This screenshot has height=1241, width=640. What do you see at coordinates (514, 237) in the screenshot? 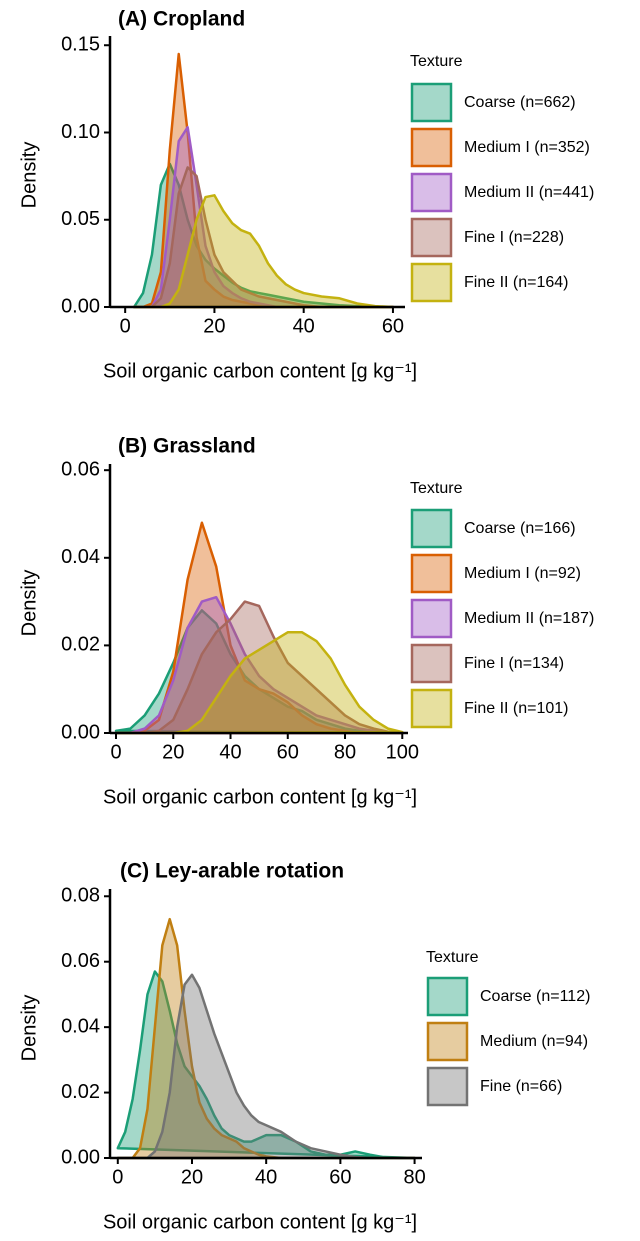
I see `legend-label: Fine I (n=228)` at bounding box center [514, 237].